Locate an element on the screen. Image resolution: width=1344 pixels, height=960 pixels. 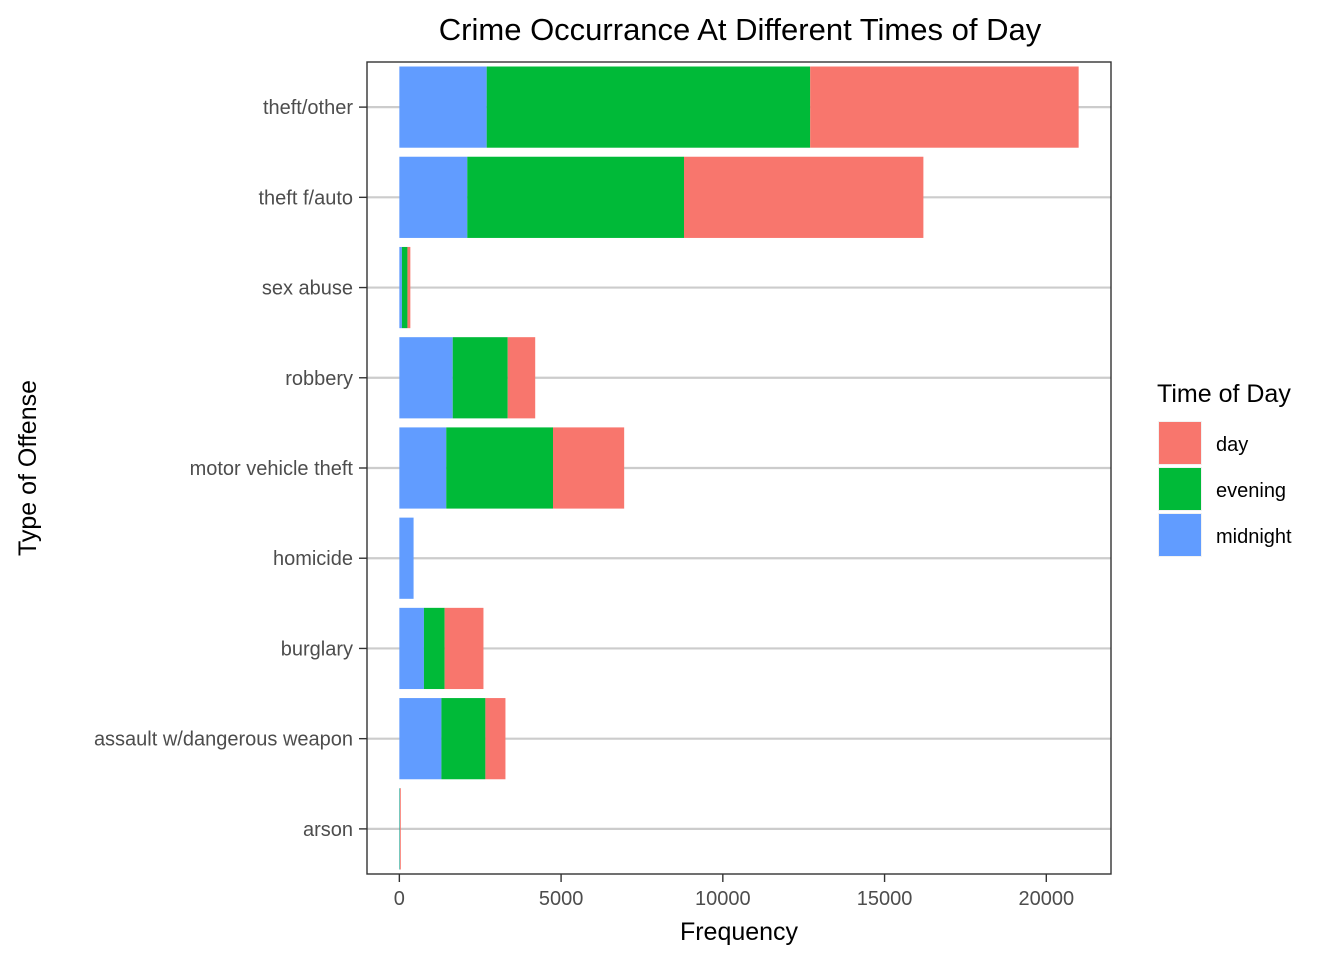
legend-swatch-midnight is located at coordinates (1180, 535).